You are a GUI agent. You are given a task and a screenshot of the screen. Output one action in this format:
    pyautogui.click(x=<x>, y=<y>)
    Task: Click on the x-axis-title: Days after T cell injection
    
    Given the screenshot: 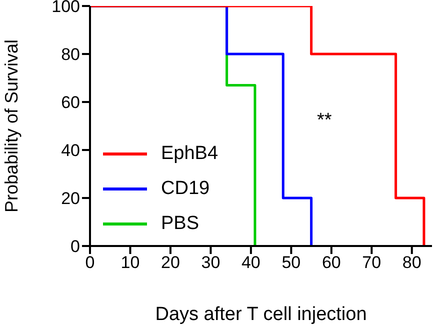 What is the action you would take?
    pyautogui.click(x=261, y=314)
    